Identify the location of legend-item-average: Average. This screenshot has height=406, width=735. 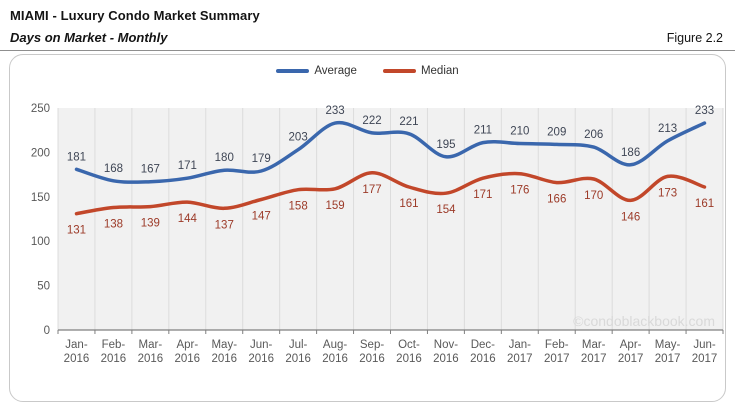
(316, 71).